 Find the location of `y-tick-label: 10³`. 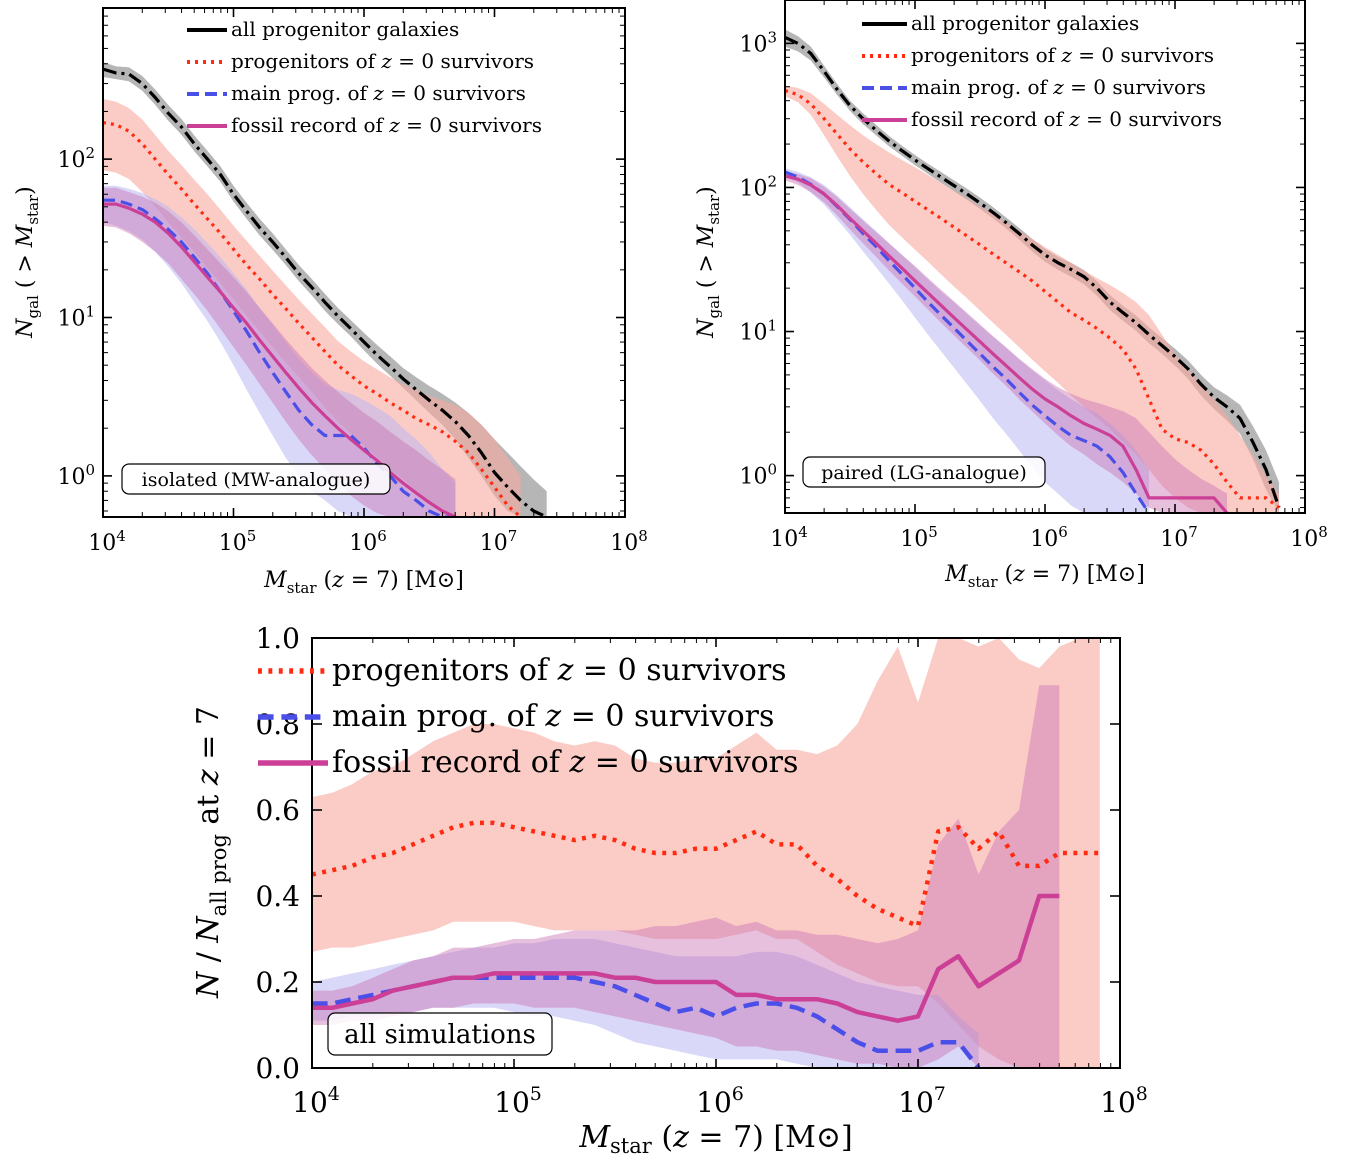

y-tick-label: 10³ is located at coordinates (758, 42).